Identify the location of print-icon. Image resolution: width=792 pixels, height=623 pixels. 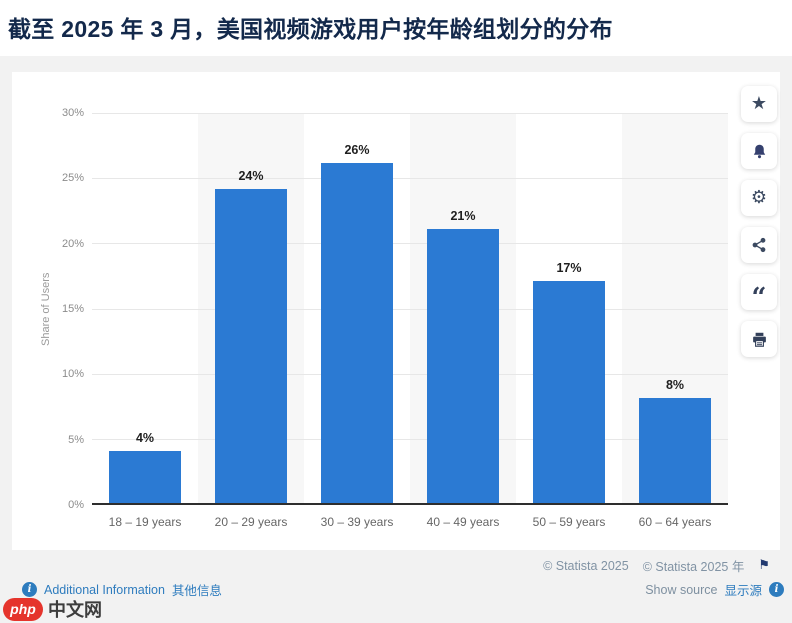
(759, 339).